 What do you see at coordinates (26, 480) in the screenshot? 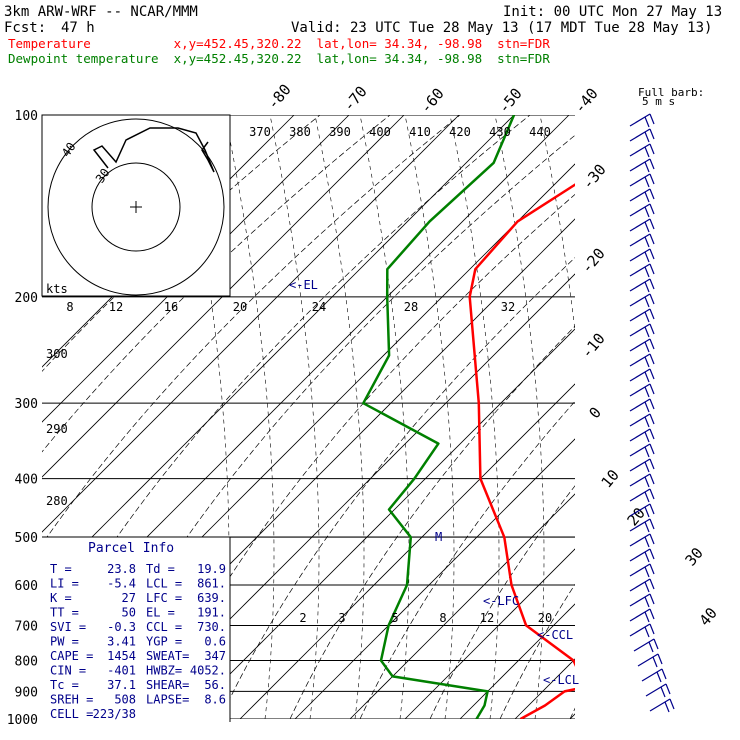
I see `pressure-label-400: 400` at bounding box center [26, 480].